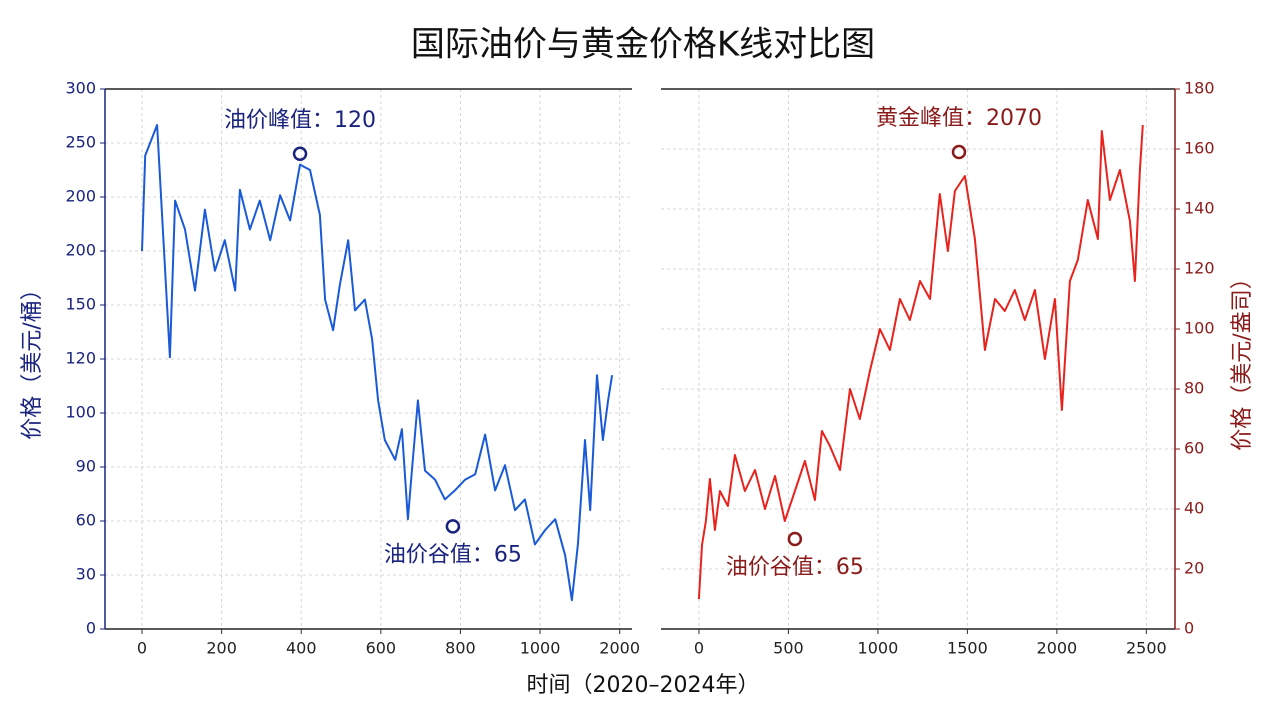  Describe the element at coordinates (643, 685) in the screenshot. I see `x-axis-label: 时间（2020–2024年）` at that location.